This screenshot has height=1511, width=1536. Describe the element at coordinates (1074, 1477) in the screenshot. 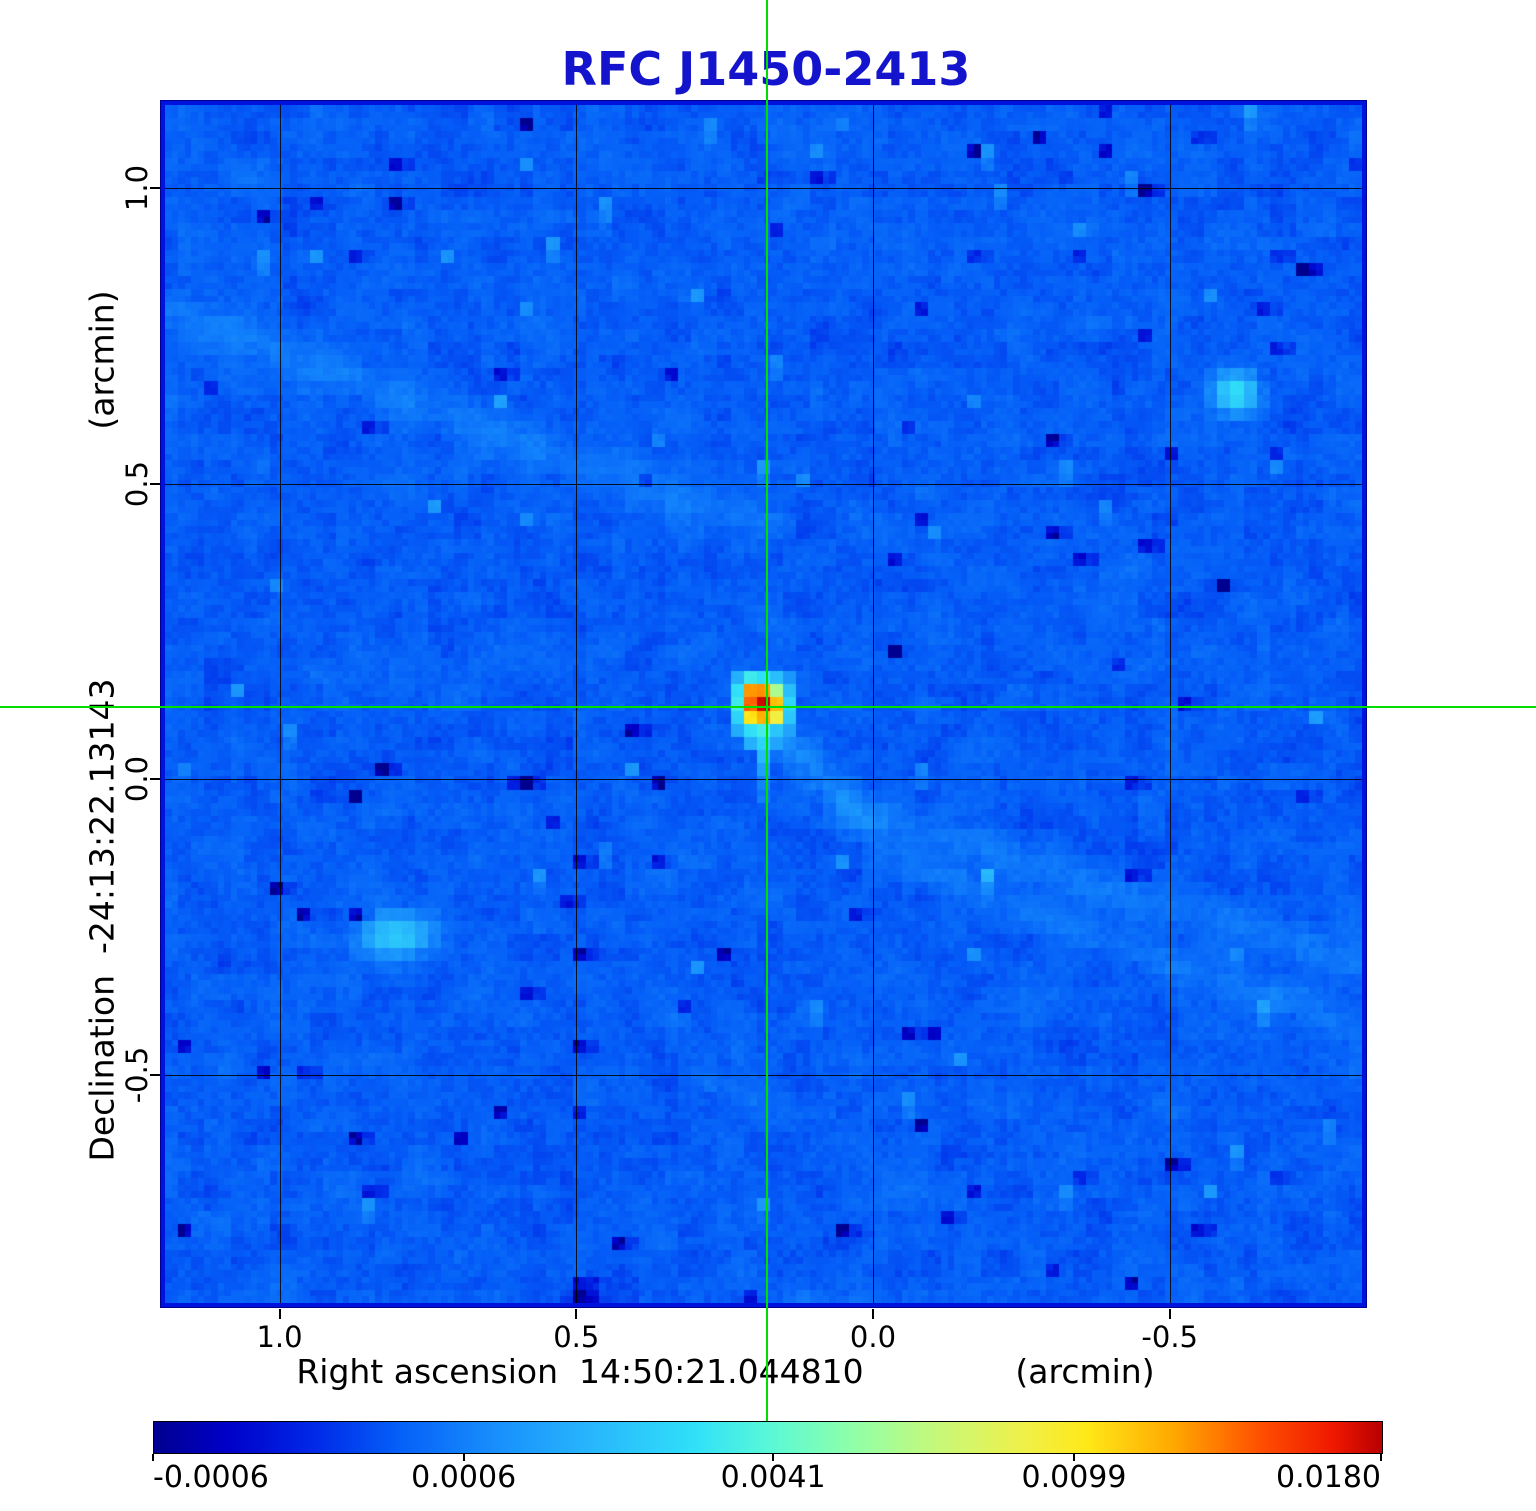

I see `colorbar-tick-label: 0.0099` at that location.